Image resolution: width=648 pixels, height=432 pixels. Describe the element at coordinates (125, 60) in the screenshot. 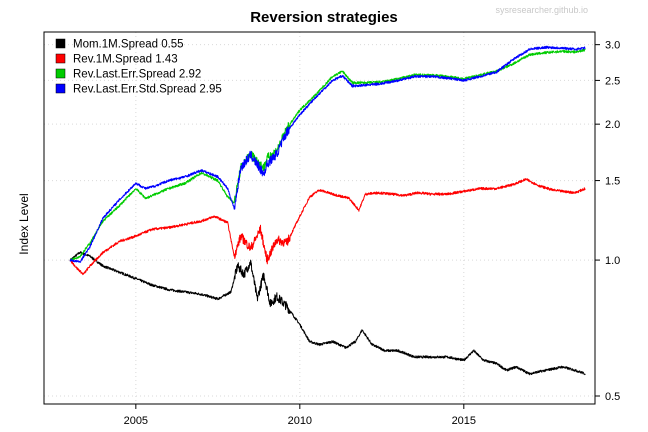

I see `legend-label: Rev.1M.Spread 1.43` at that location.